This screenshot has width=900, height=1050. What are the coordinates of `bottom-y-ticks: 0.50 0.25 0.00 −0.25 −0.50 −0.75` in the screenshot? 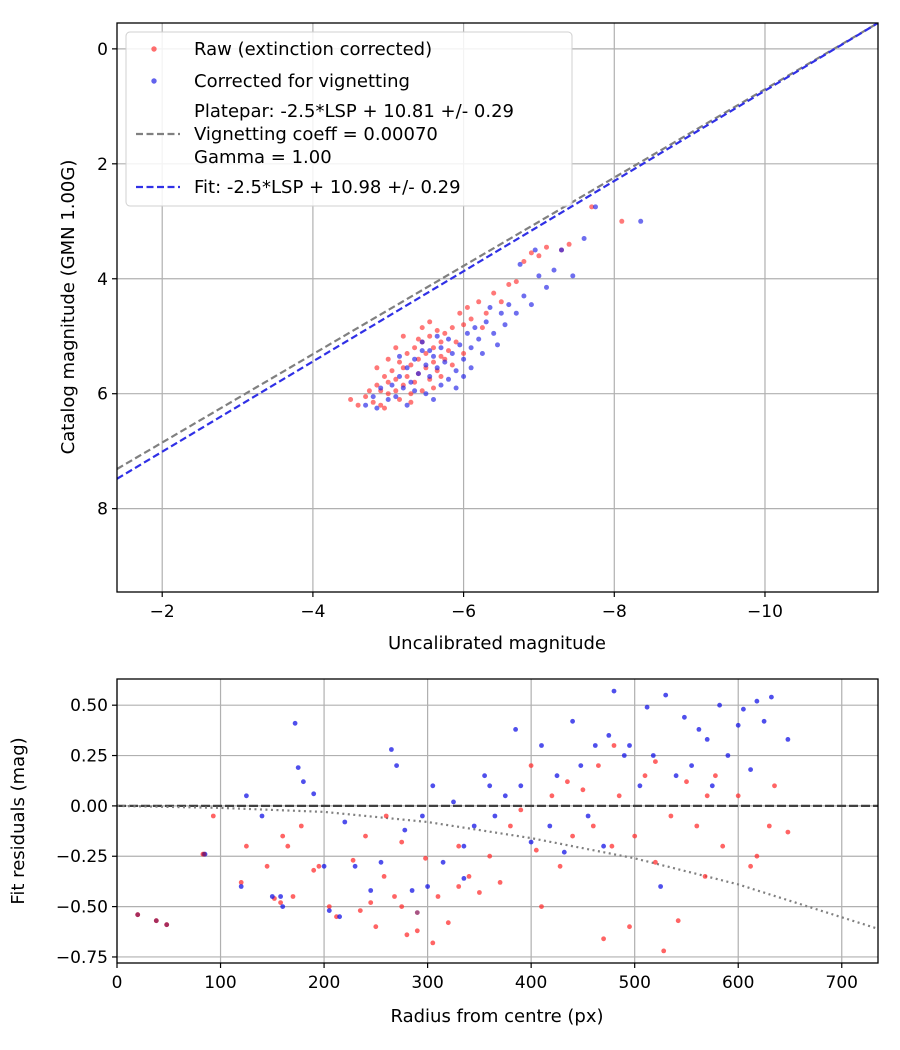 It's located at (86, 832).